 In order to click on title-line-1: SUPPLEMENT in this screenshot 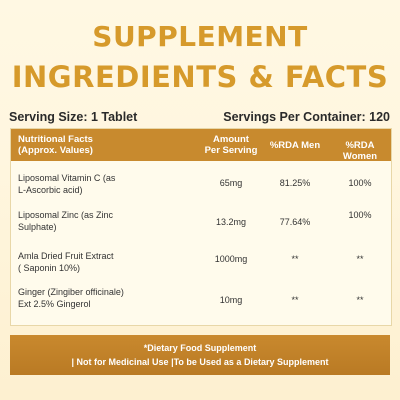, I will do `click(200, 36)`.